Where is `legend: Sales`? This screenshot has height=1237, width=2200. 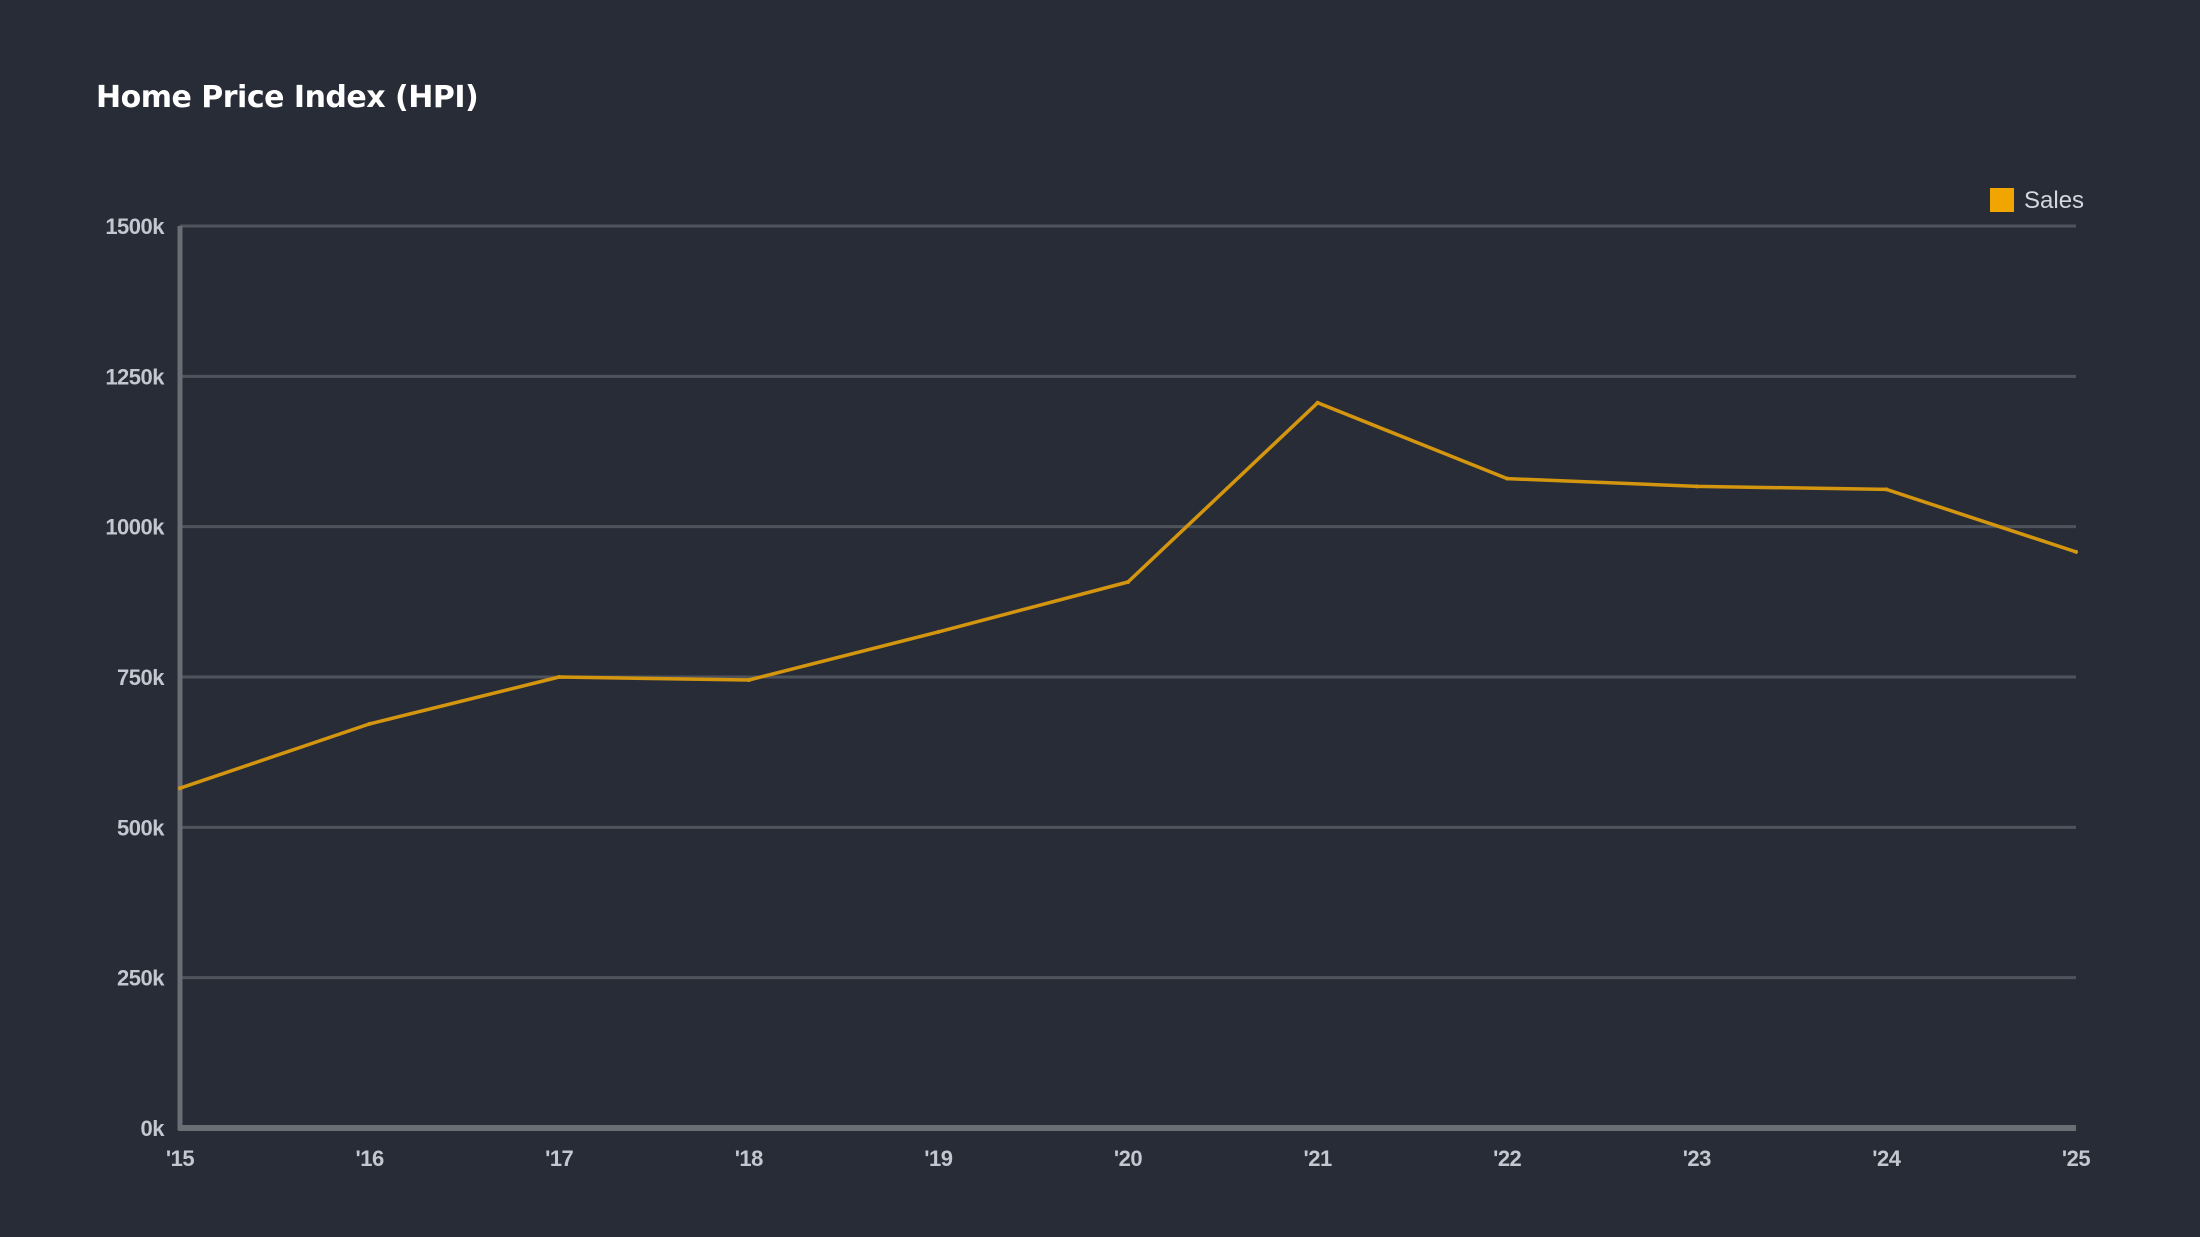
legend: Sales is located at coordinates (2037, 200).